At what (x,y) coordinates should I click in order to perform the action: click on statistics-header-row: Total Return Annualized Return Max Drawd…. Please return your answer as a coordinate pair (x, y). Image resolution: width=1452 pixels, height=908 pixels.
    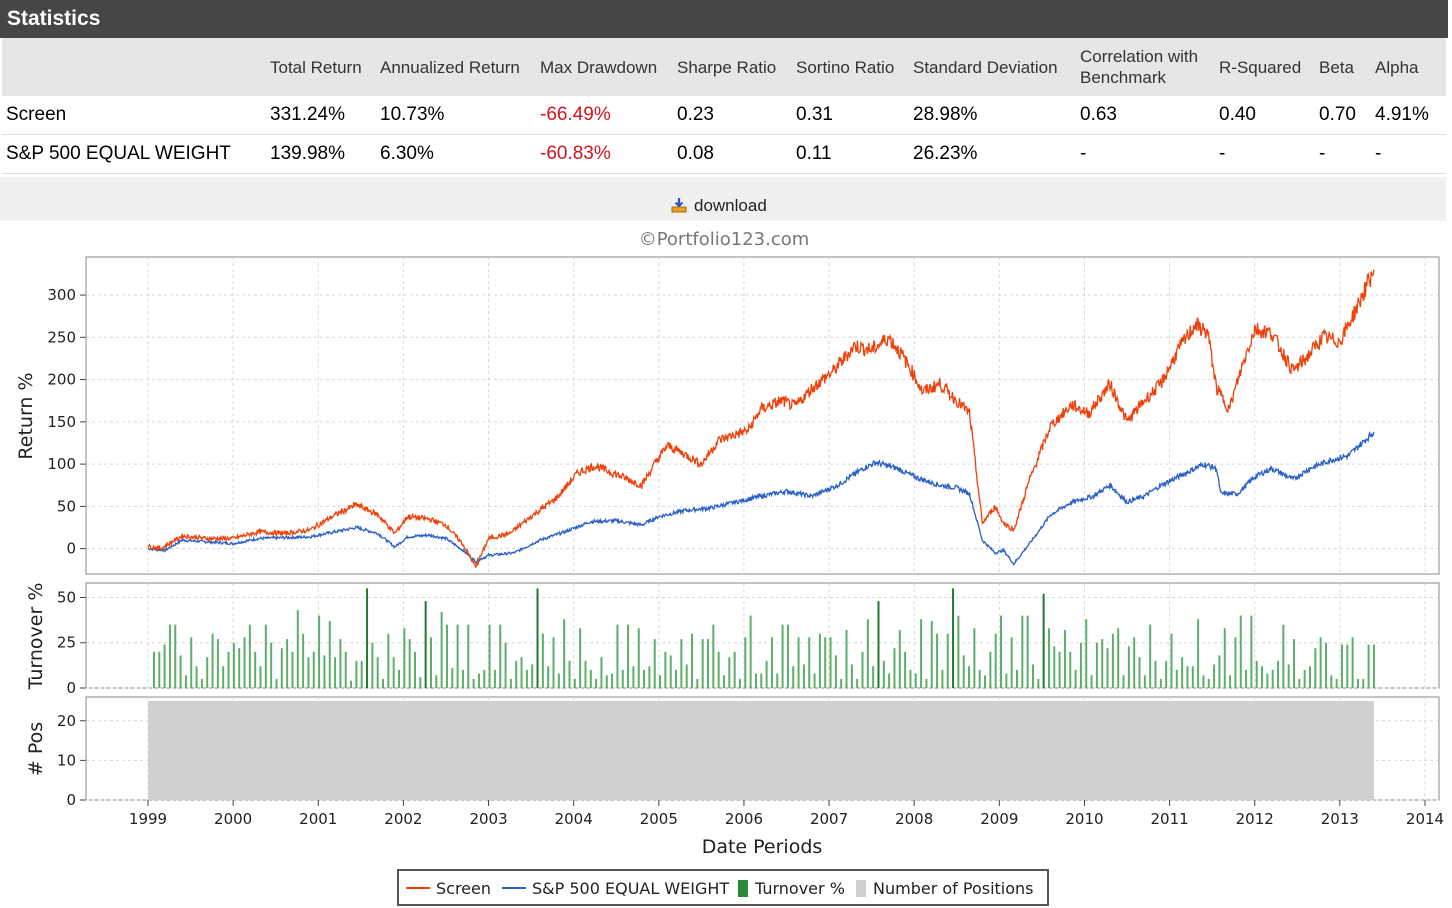
    Looking at the image, I should click on (724, 67).